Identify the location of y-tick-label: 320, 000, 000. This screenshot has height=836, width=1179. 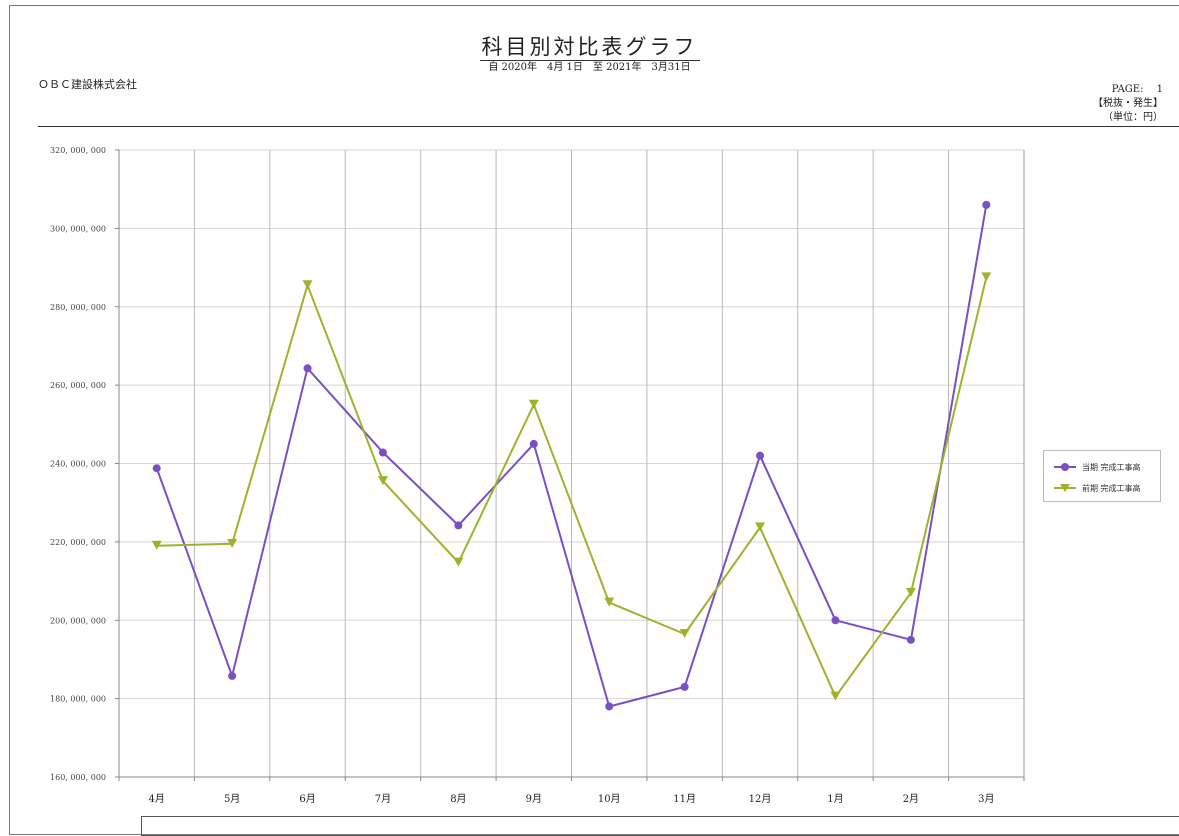
(78, 150).